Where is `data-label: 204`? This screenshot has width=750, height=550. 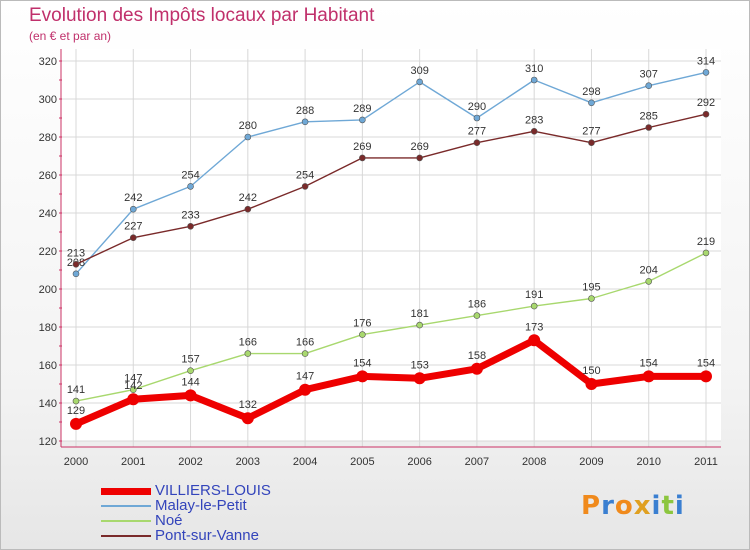
data-label: 204 is located at coordinates (649, 270).